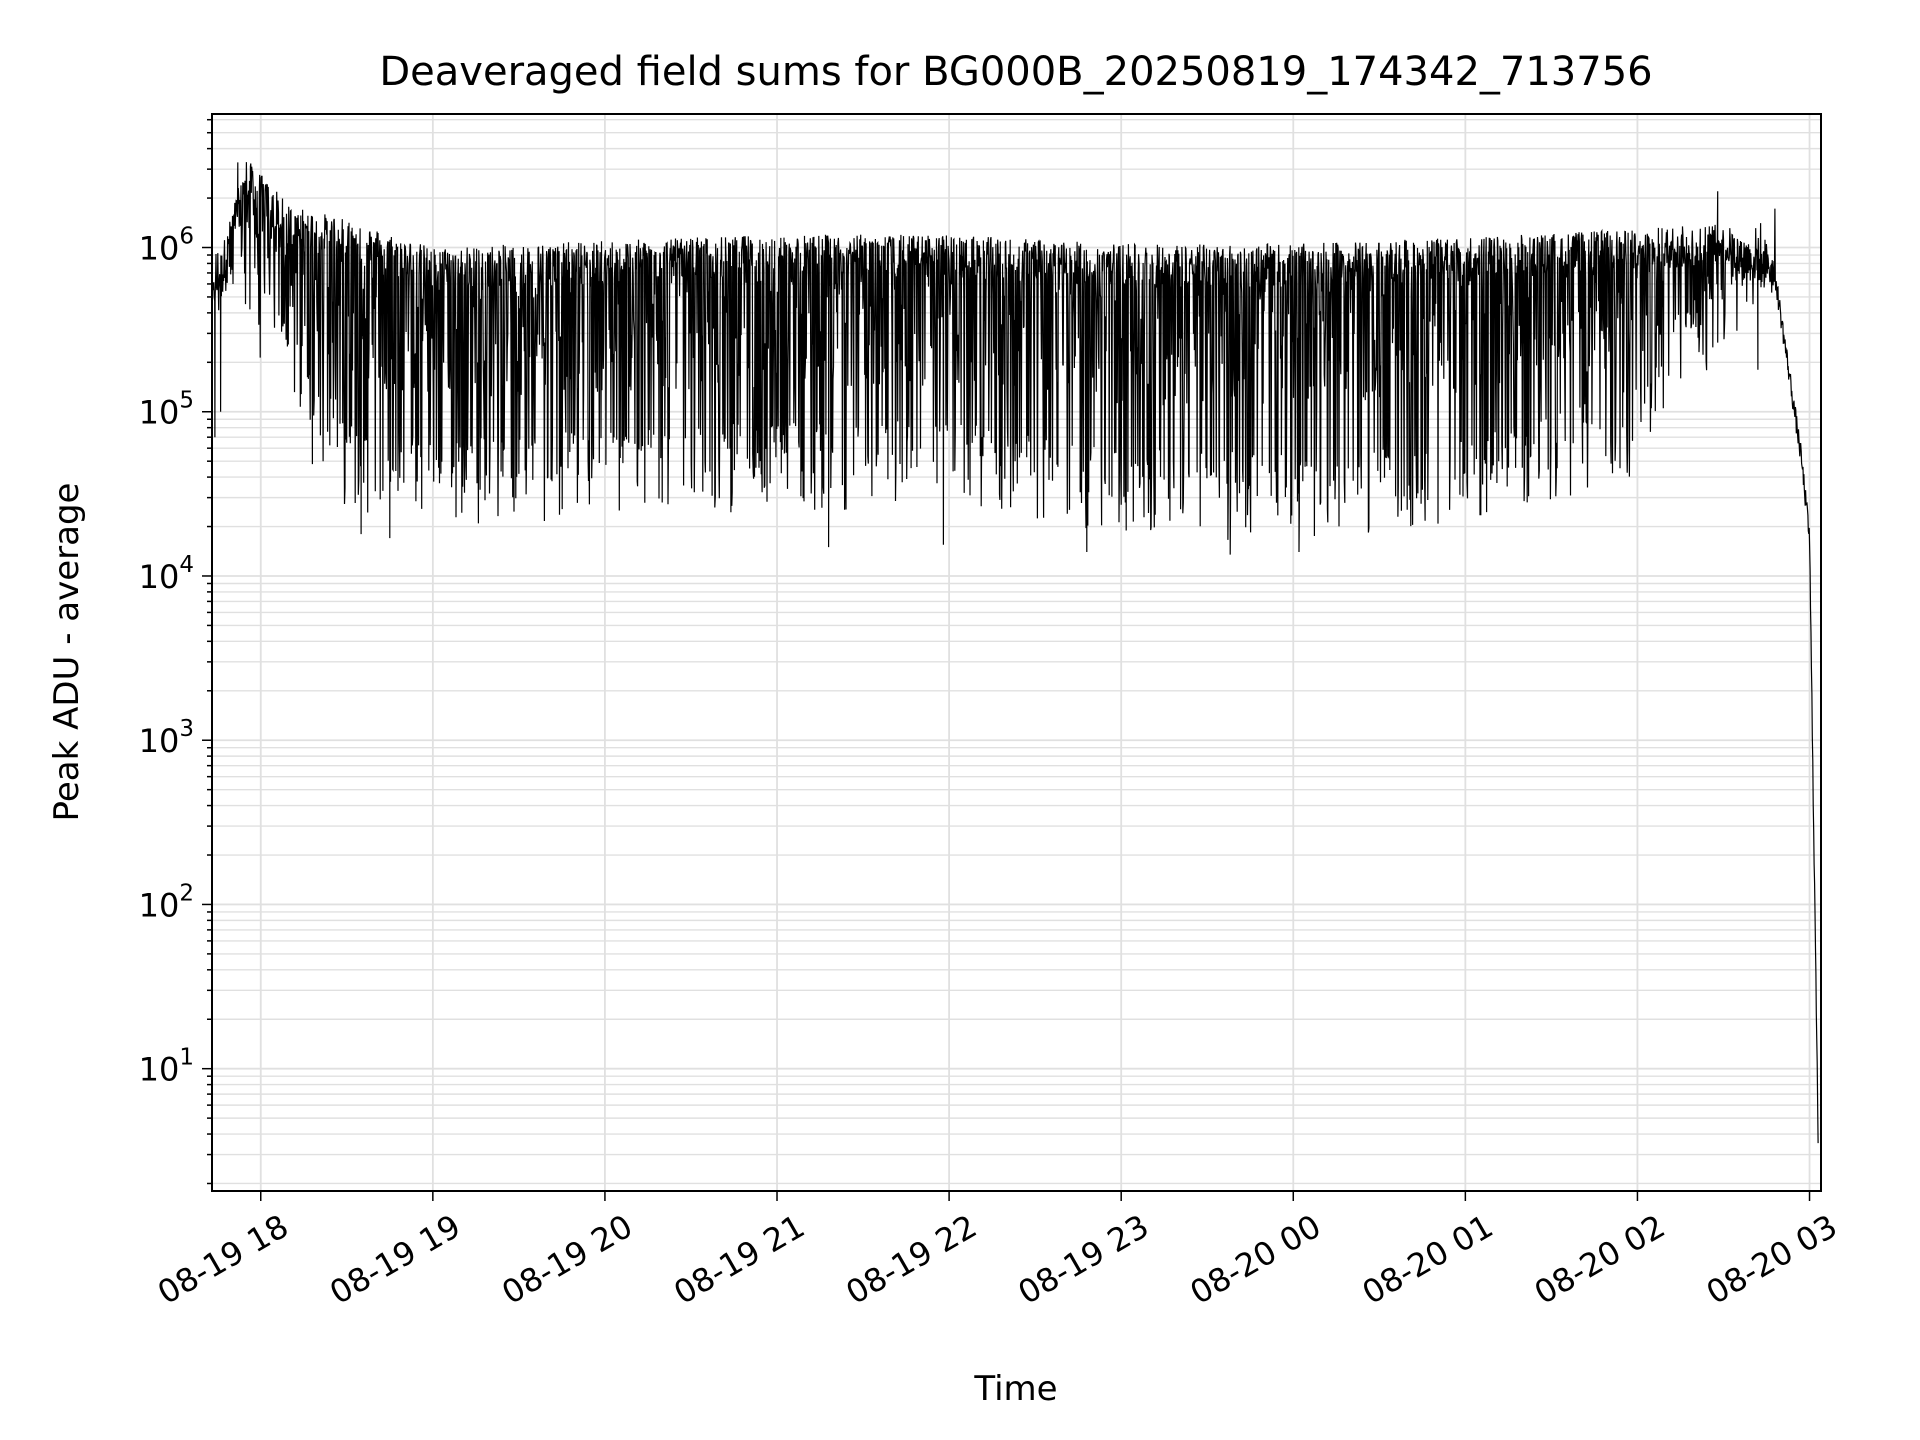  Describe the element at coordinates (1600, 1259) in the screenshot. I see `x-tick-label: 08-20 02` at that location.